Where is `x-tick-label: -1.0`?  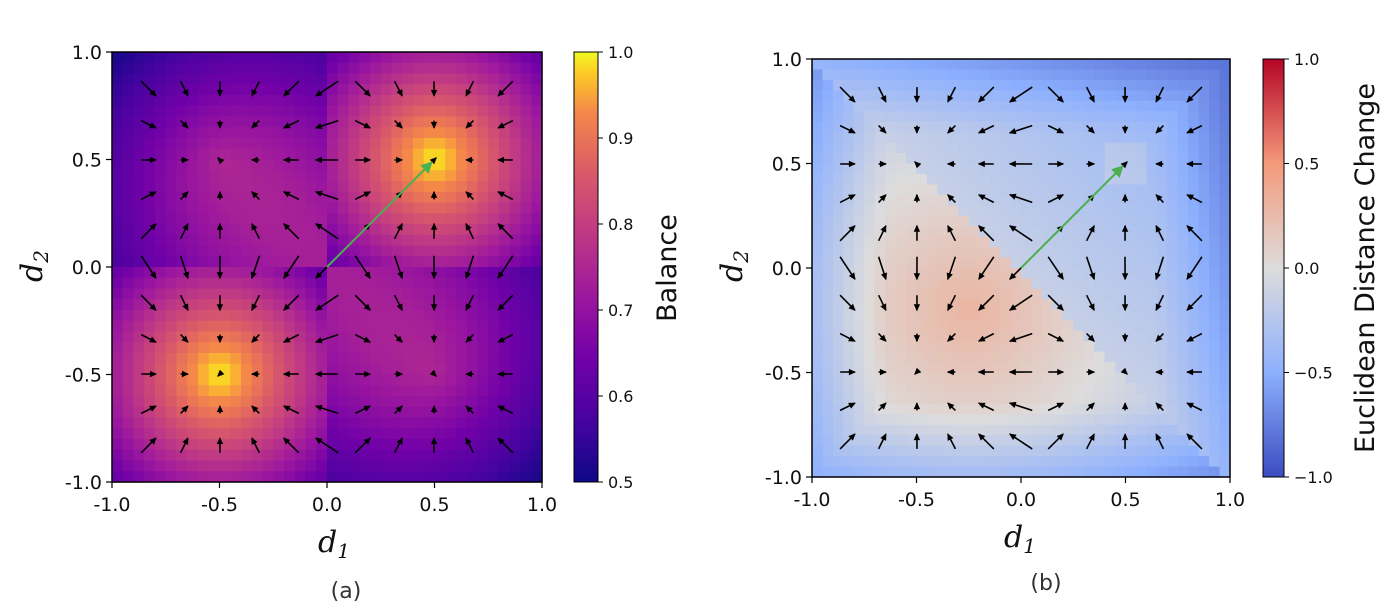 x-tick-label: -1.0 is located at coordinates (111, 505).